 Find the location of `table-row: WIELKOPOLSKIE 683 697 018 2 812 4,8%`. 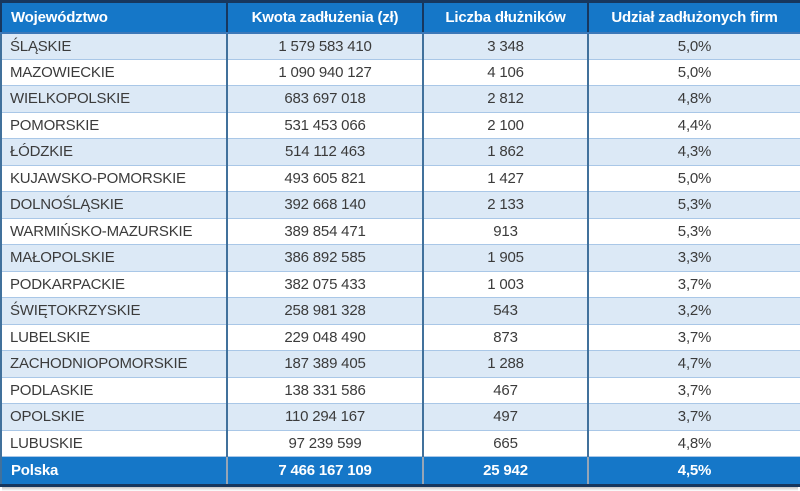

table-row: WIELKOPOLSKIE 683 697 018 2 812 4,8% is located at coordinates (400, 99).